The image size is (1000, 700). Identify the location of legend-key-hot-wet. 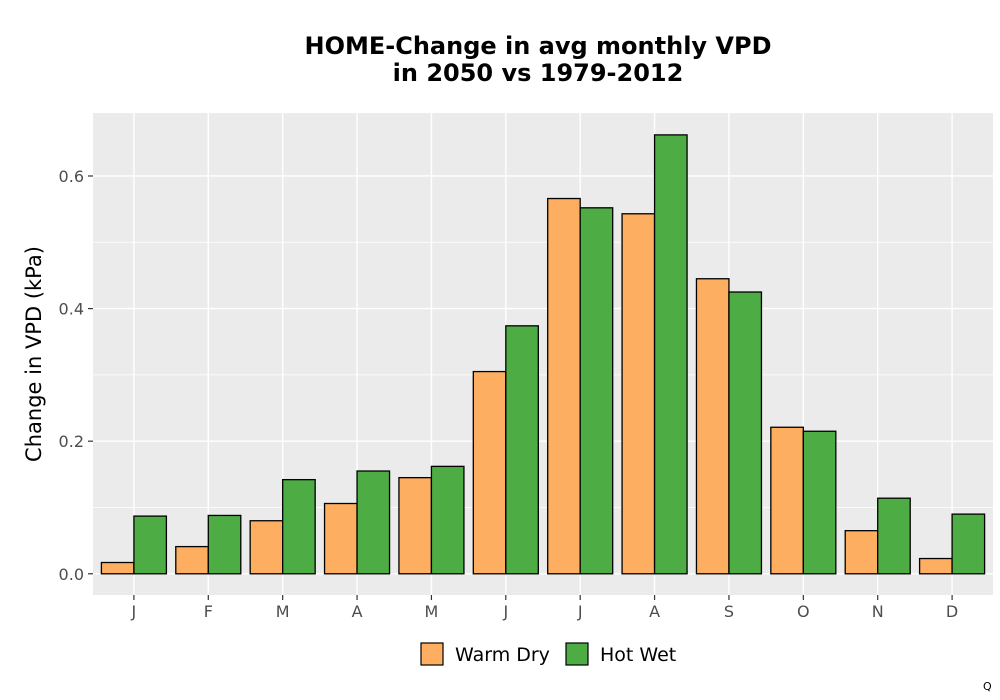
(577, 654).